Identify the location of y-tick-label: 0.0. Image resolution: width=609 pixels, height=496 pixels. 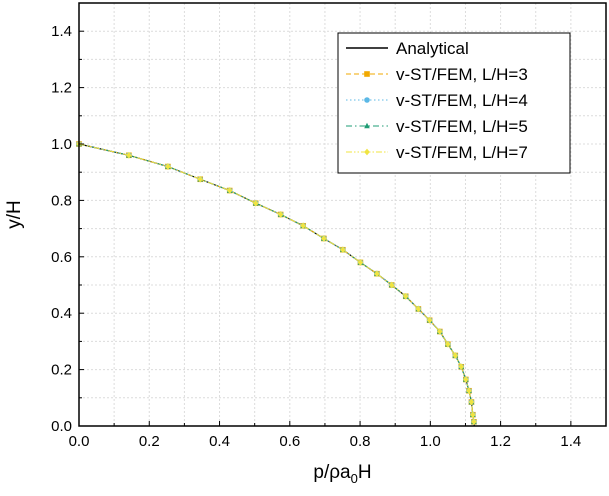
(61, 426).